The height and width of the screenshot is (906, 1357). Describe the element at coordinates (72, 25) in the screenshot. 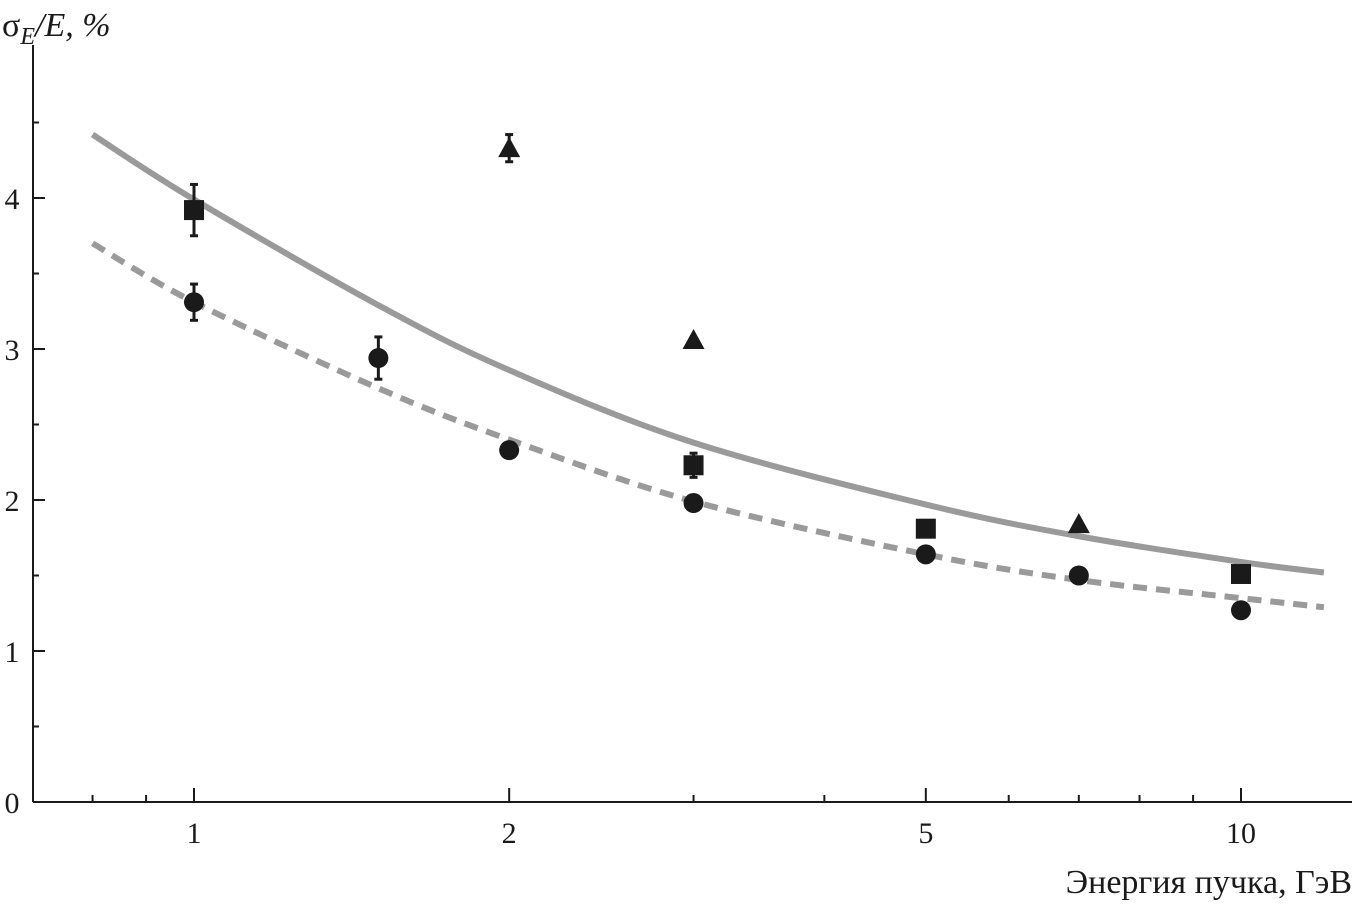

I see `y-axis-title-rest: /E, %` at that location.